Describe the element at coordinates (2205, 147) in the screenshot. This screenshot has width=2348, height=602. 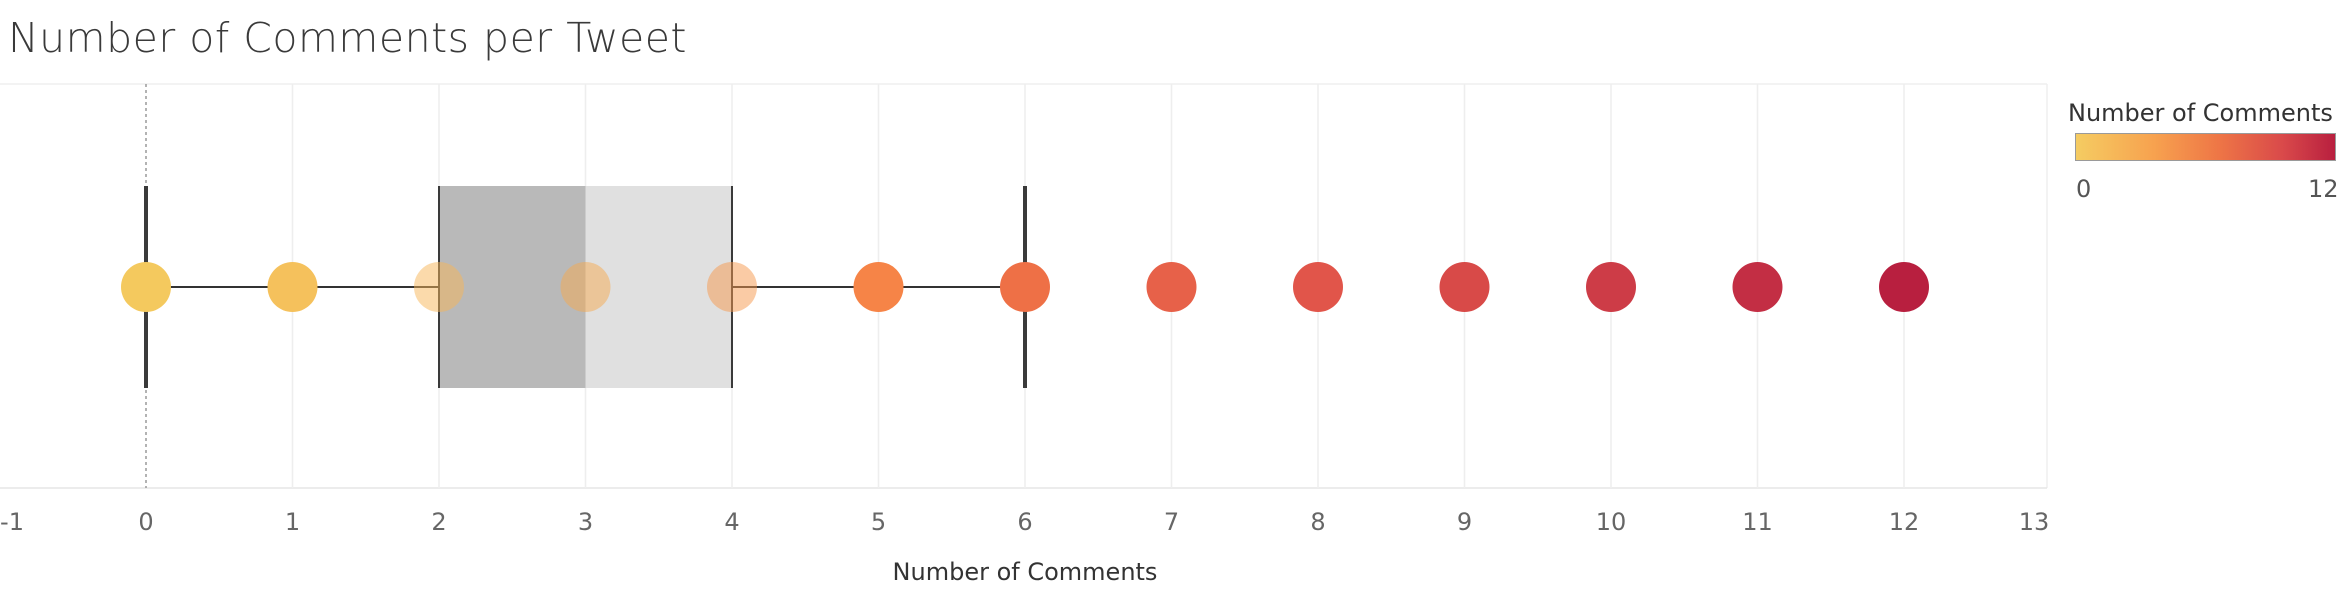
I see `legend-color-ramp` at that location.